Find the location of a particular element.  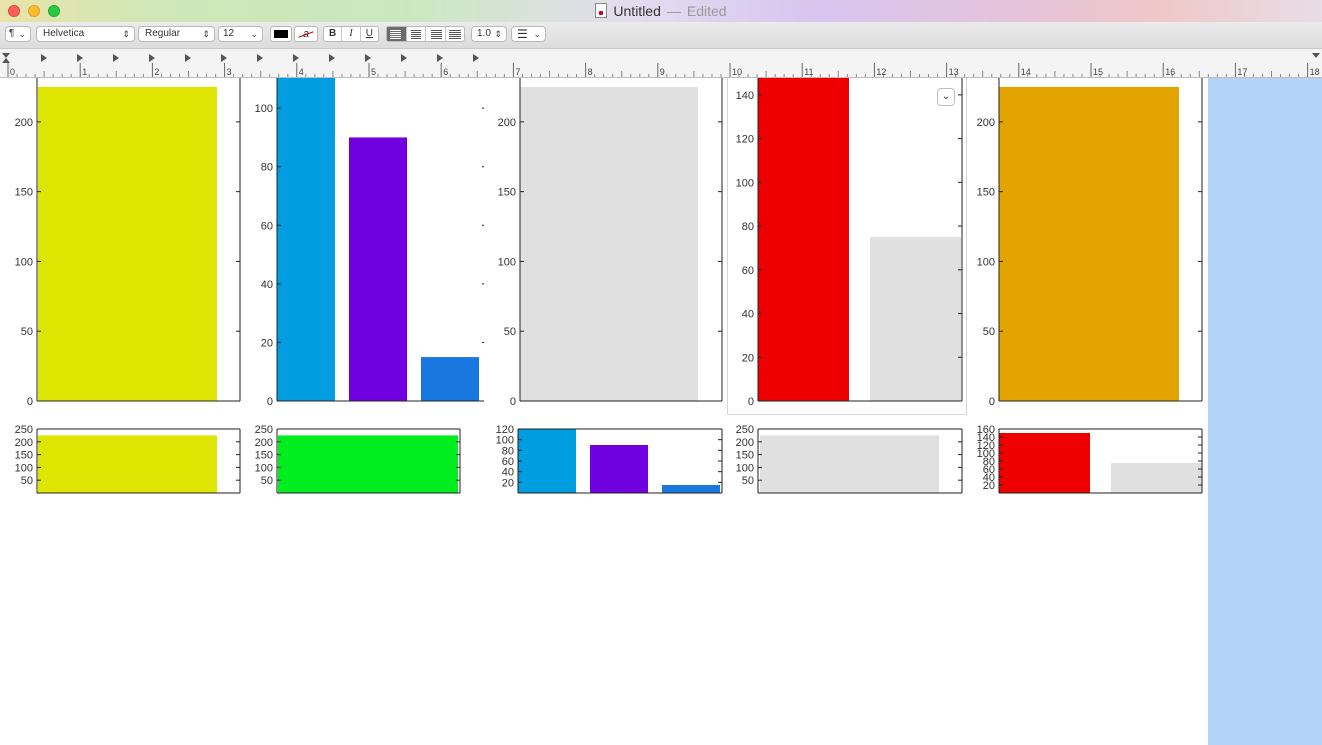

up-down-arrows-icon: ⇕ is located at coordinates (126, 34).